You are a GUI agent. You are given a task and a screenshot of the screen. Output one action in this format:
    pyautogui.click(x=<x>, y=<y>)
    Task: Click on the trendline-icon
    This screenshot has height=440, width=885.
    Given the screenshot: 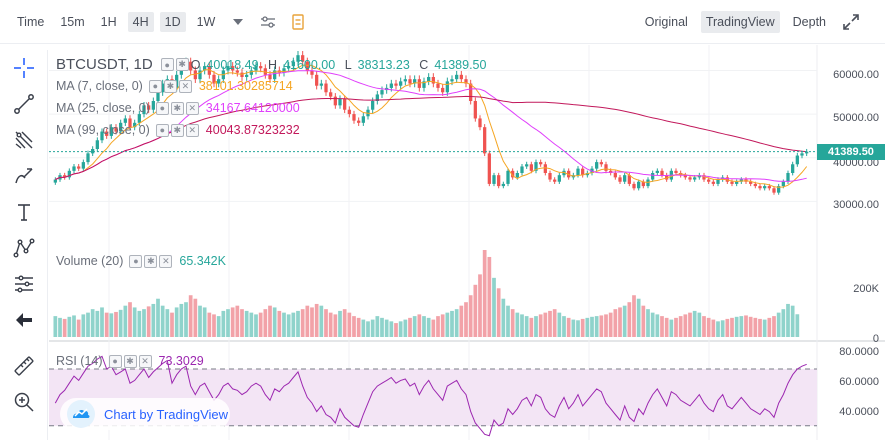 What is the action you would take?
    pyautogui.click(x=24, y=104)
    